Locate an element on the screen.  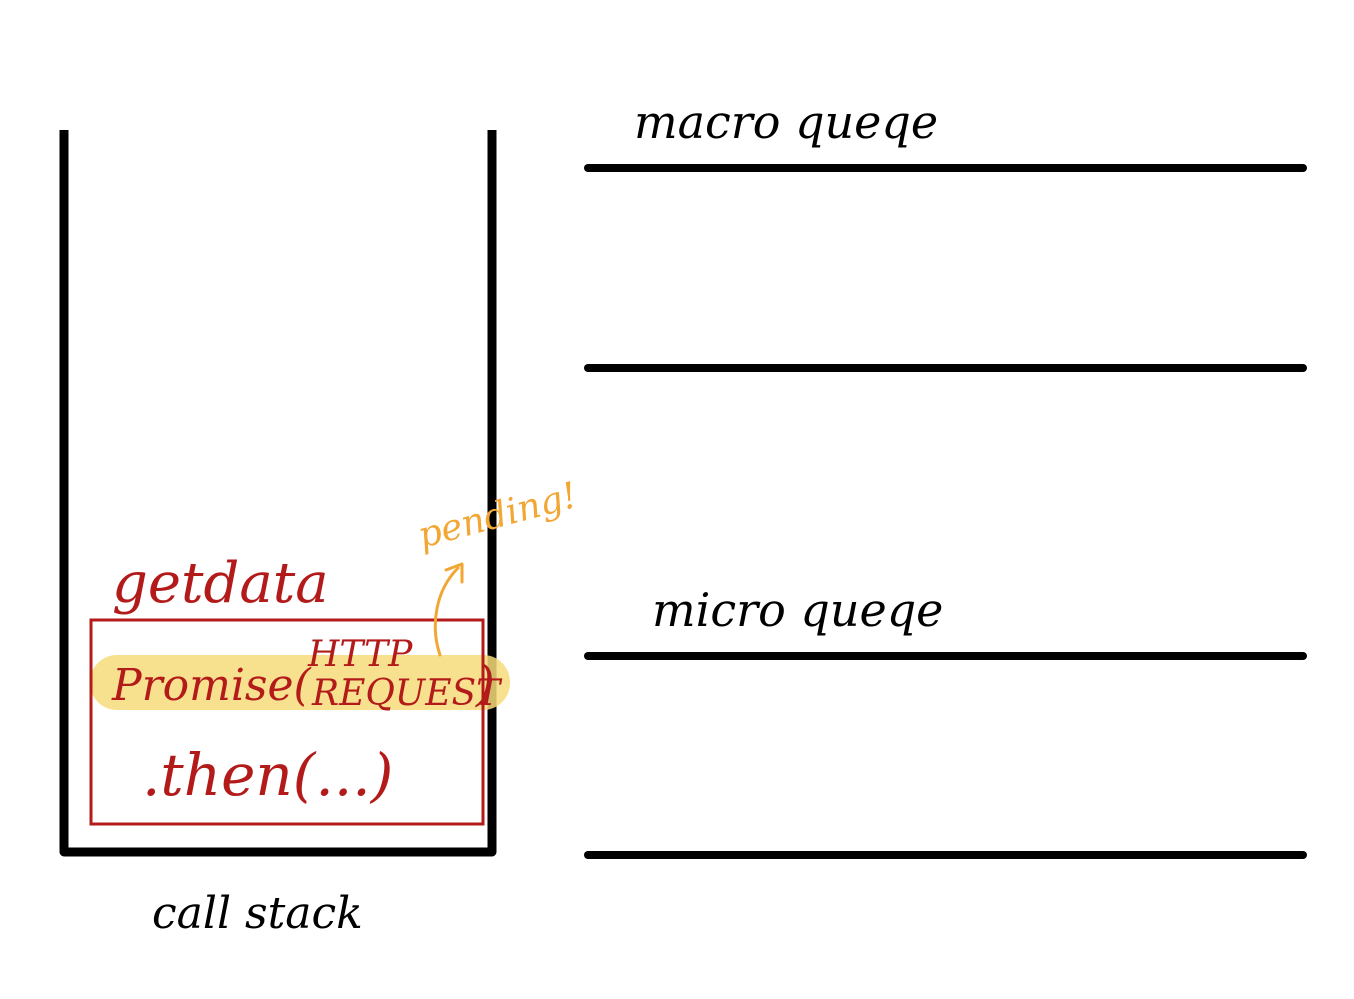
http-request-line2: REQUEST is located at coordinates (407, 693).